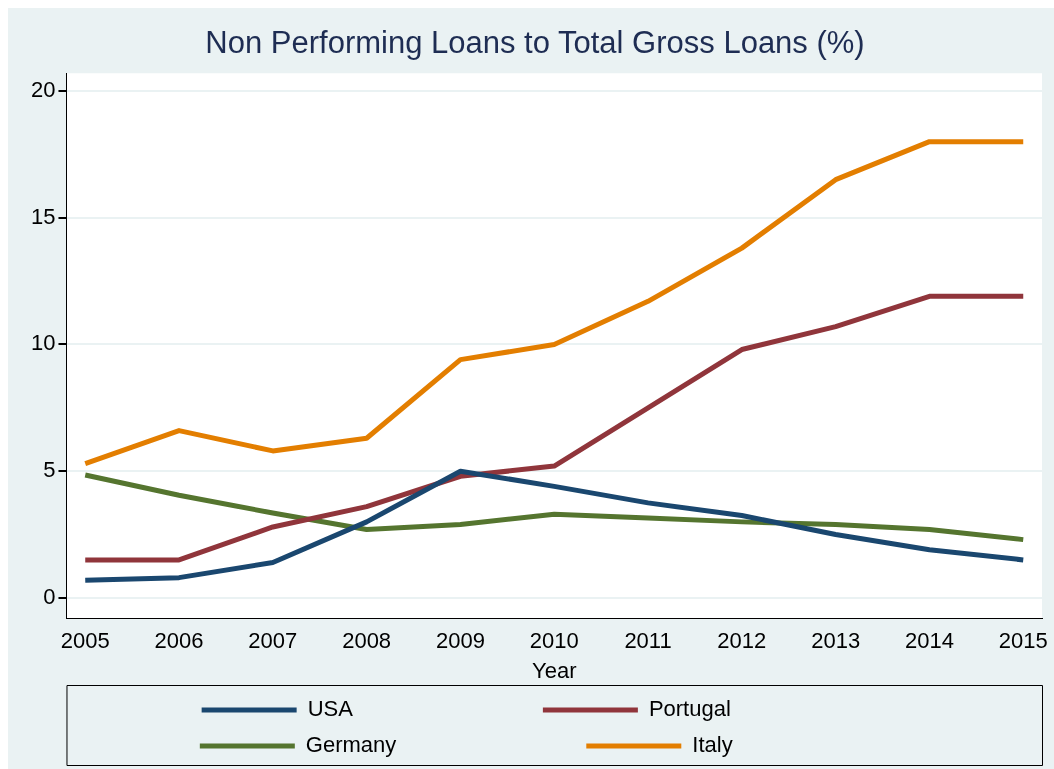  What do you see at coordinates (929, 641) in the screenshot?
I see `x-tick-label: 2014` at bounding box center [929, 641].